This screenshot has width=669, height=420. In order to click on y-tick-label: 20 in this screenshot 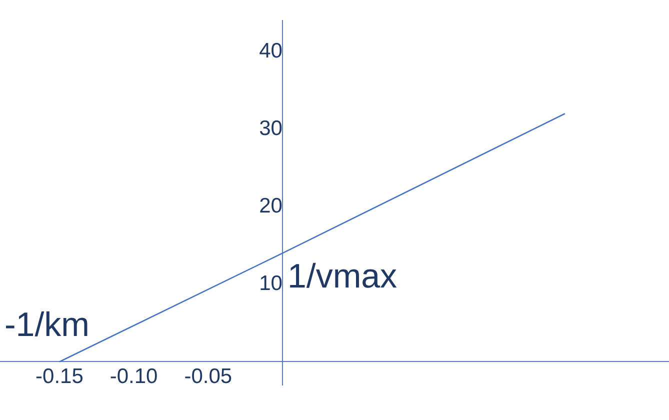, I will do `click(270, 206)`.